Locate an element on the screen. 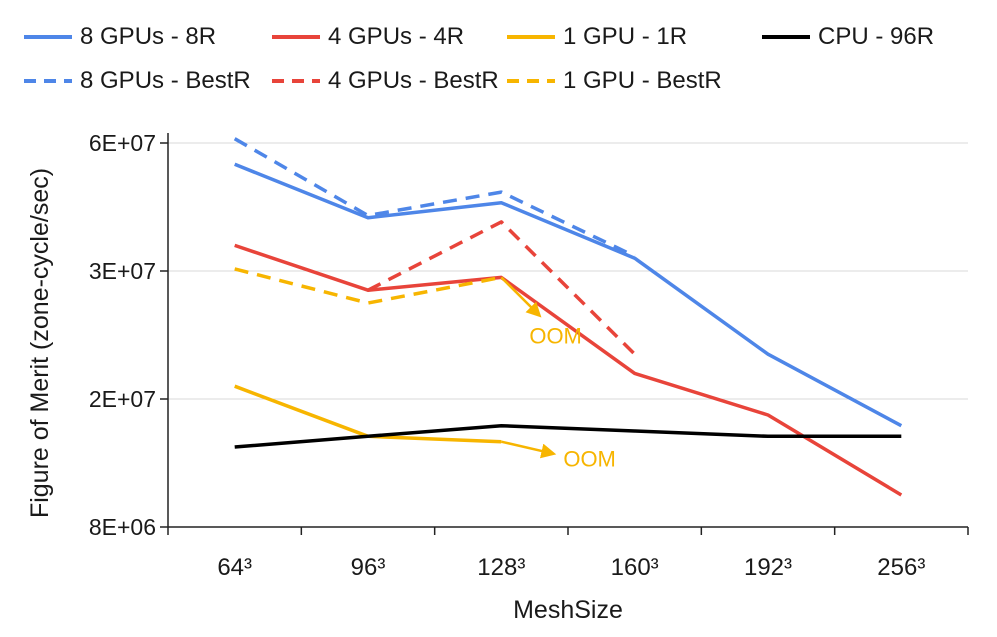 Image resolution: width=997 pixels, height=637 pixels. x-tick-label: 160³ is located at coordinates (635, 567).